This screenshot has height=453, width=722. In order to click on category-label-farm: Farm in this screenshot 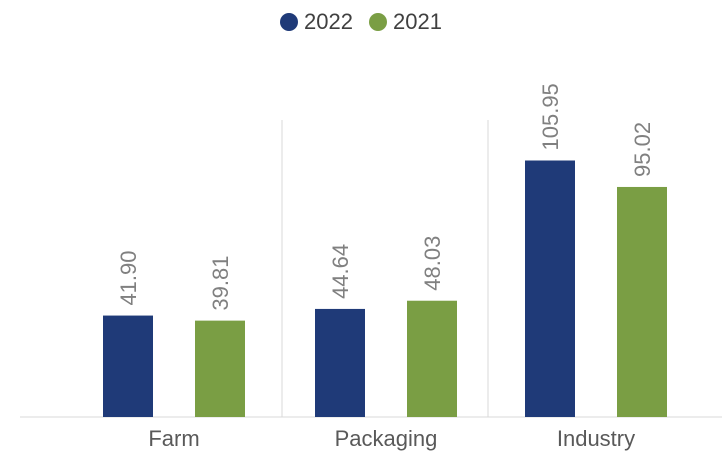, I will do `click(173, 438)`.